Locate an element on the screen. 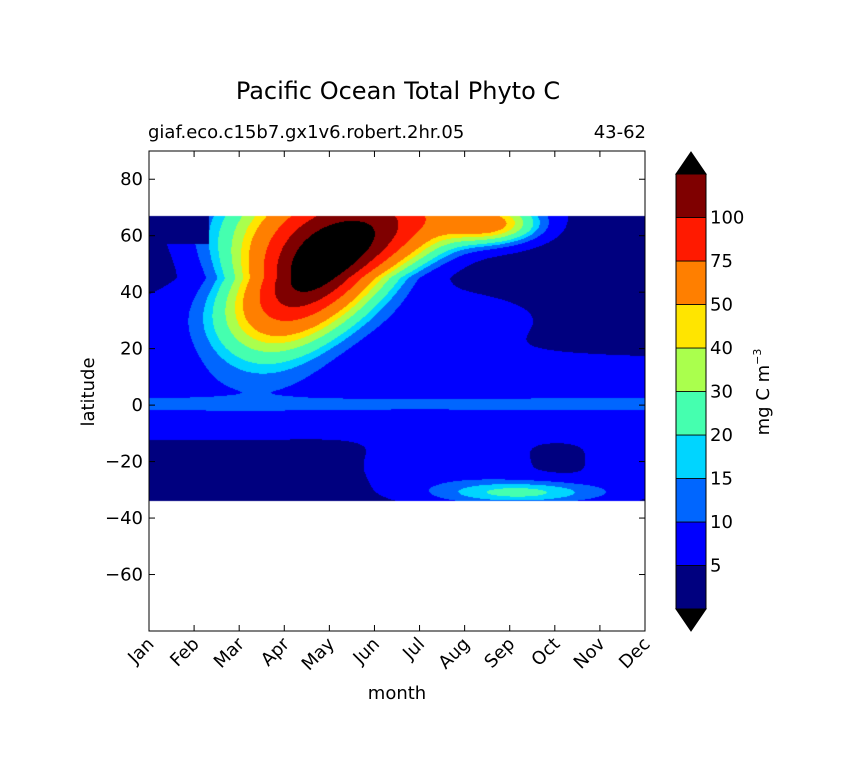  y-tick-label: −60 is located at coordinates (124, 575).